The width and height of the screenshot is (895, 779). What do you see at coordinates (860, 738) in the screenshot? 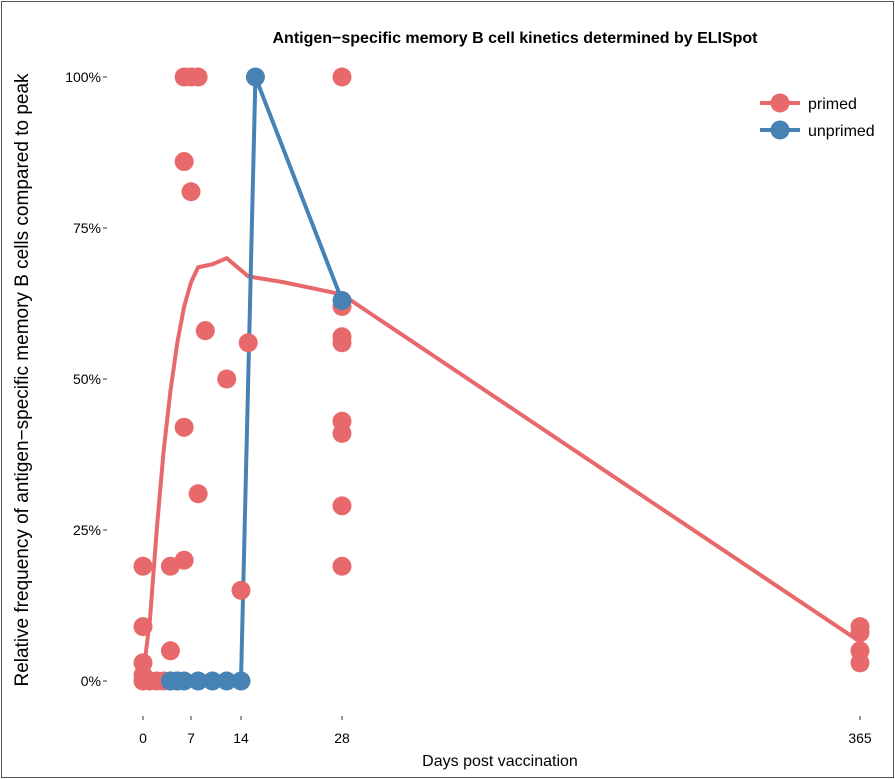
I see `x-tick-label: 365` at bounding box center [860, 738].